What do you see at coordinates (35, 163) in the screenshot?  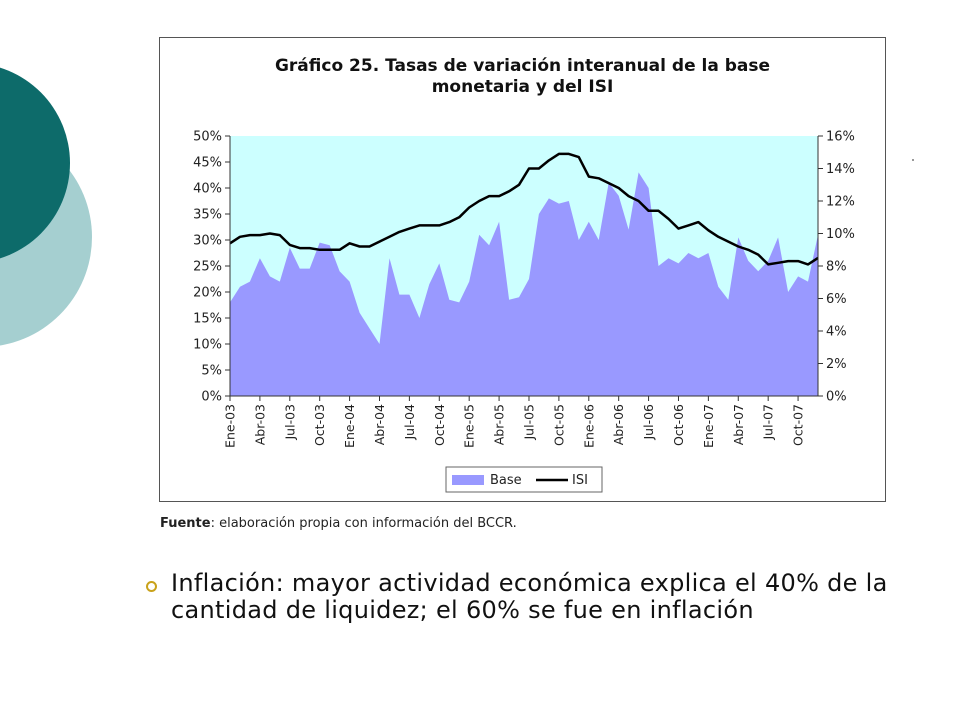 I see `teal-dark-circle` at bounding box center [35, 163].